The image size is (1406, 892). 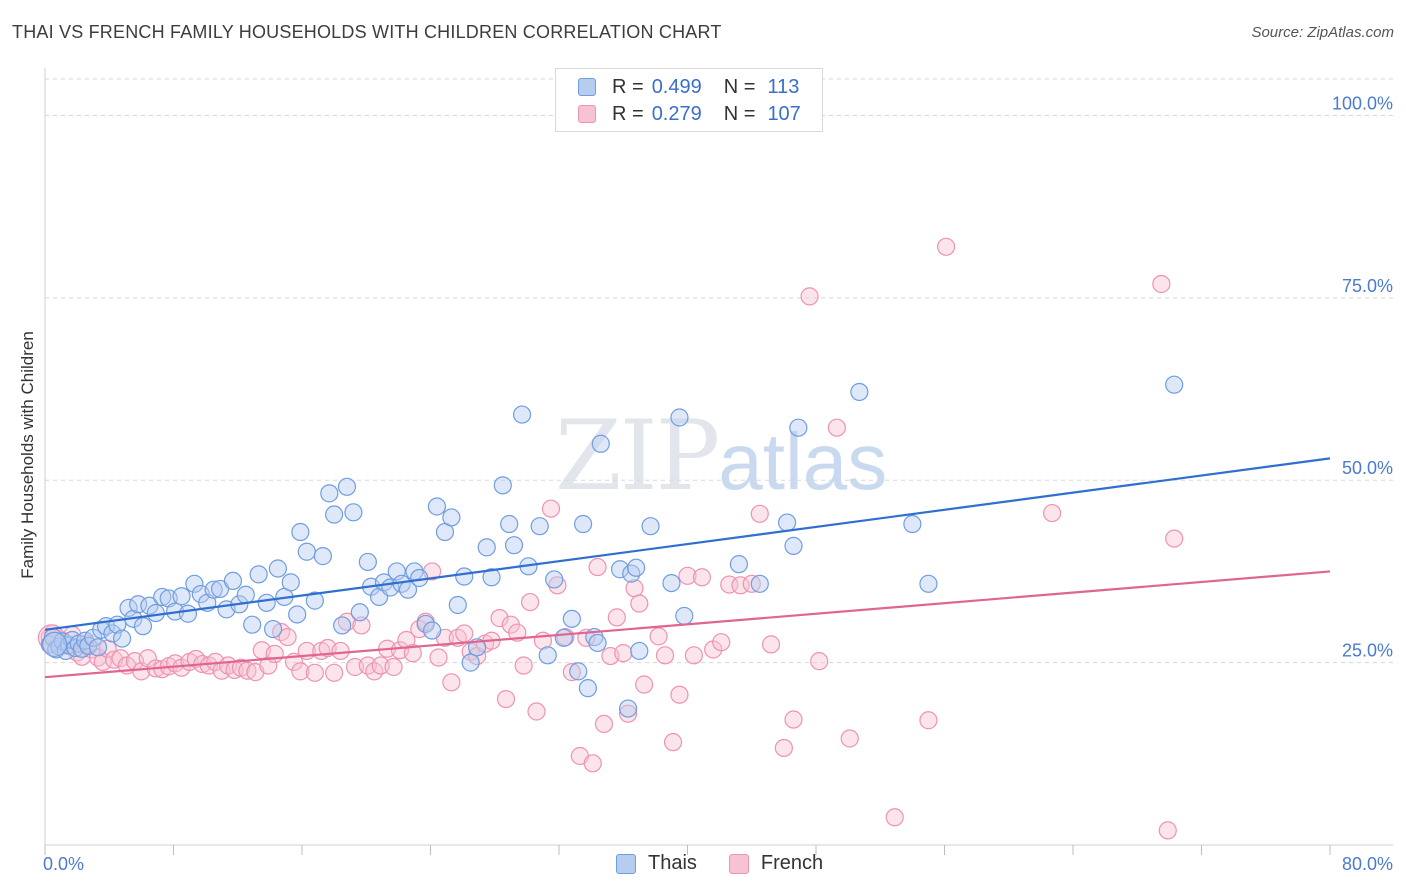 I want to click on y-tick-label: 100.0%, so click(x=1362, y=103).